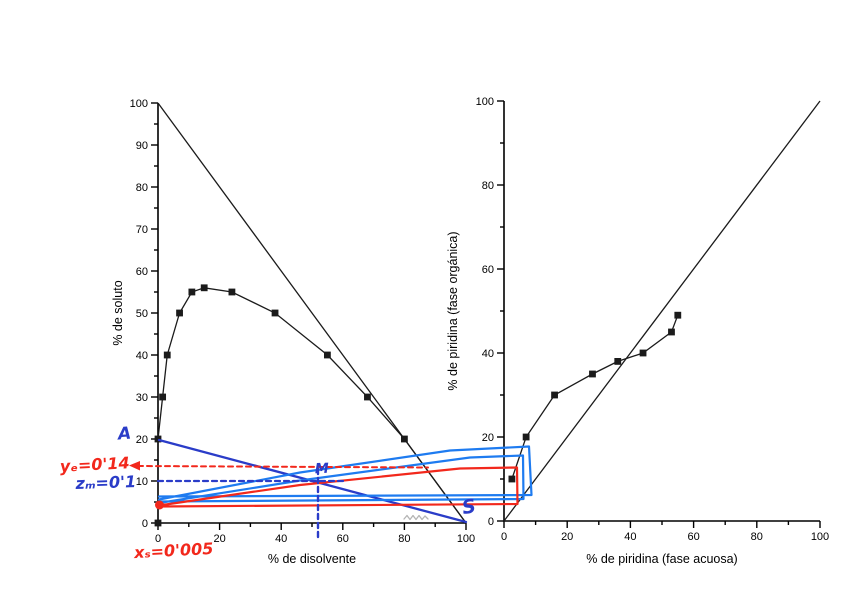  Describe the element at coordinates (158, 523) in the screenshot. I see `left-origin-point-marker` at that location.